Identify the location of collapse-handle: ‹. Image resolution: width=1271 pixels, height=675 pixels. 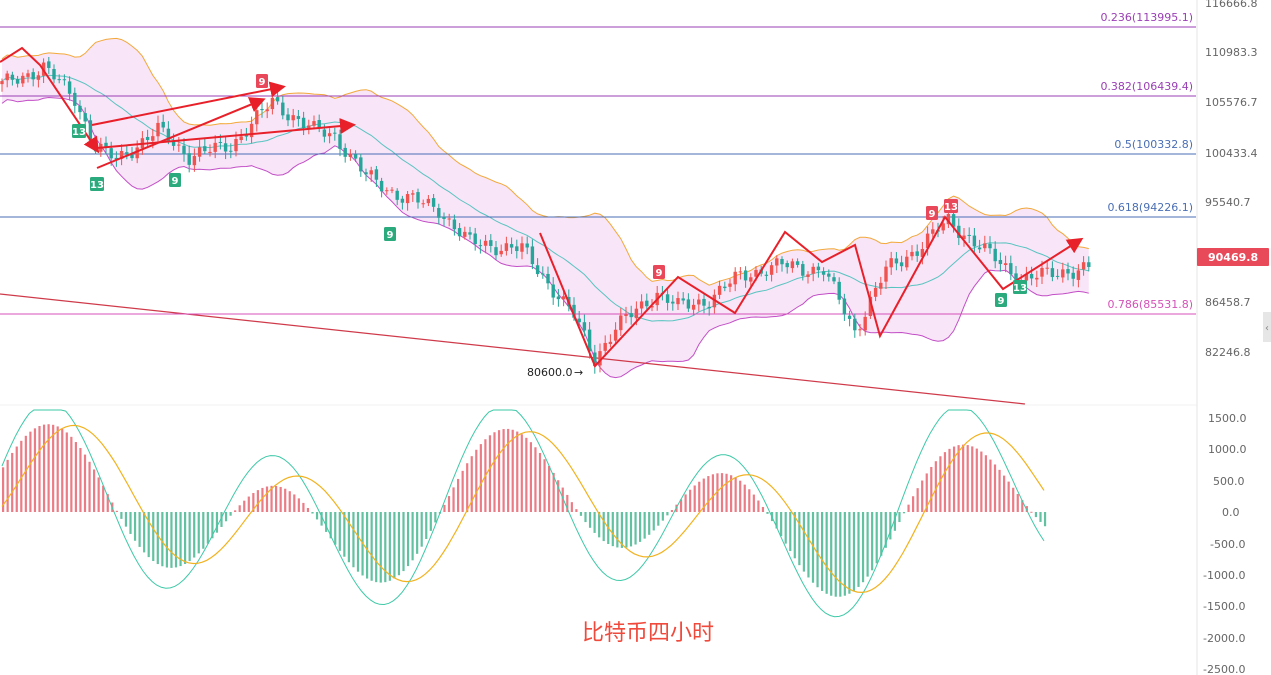
(1267, 327).